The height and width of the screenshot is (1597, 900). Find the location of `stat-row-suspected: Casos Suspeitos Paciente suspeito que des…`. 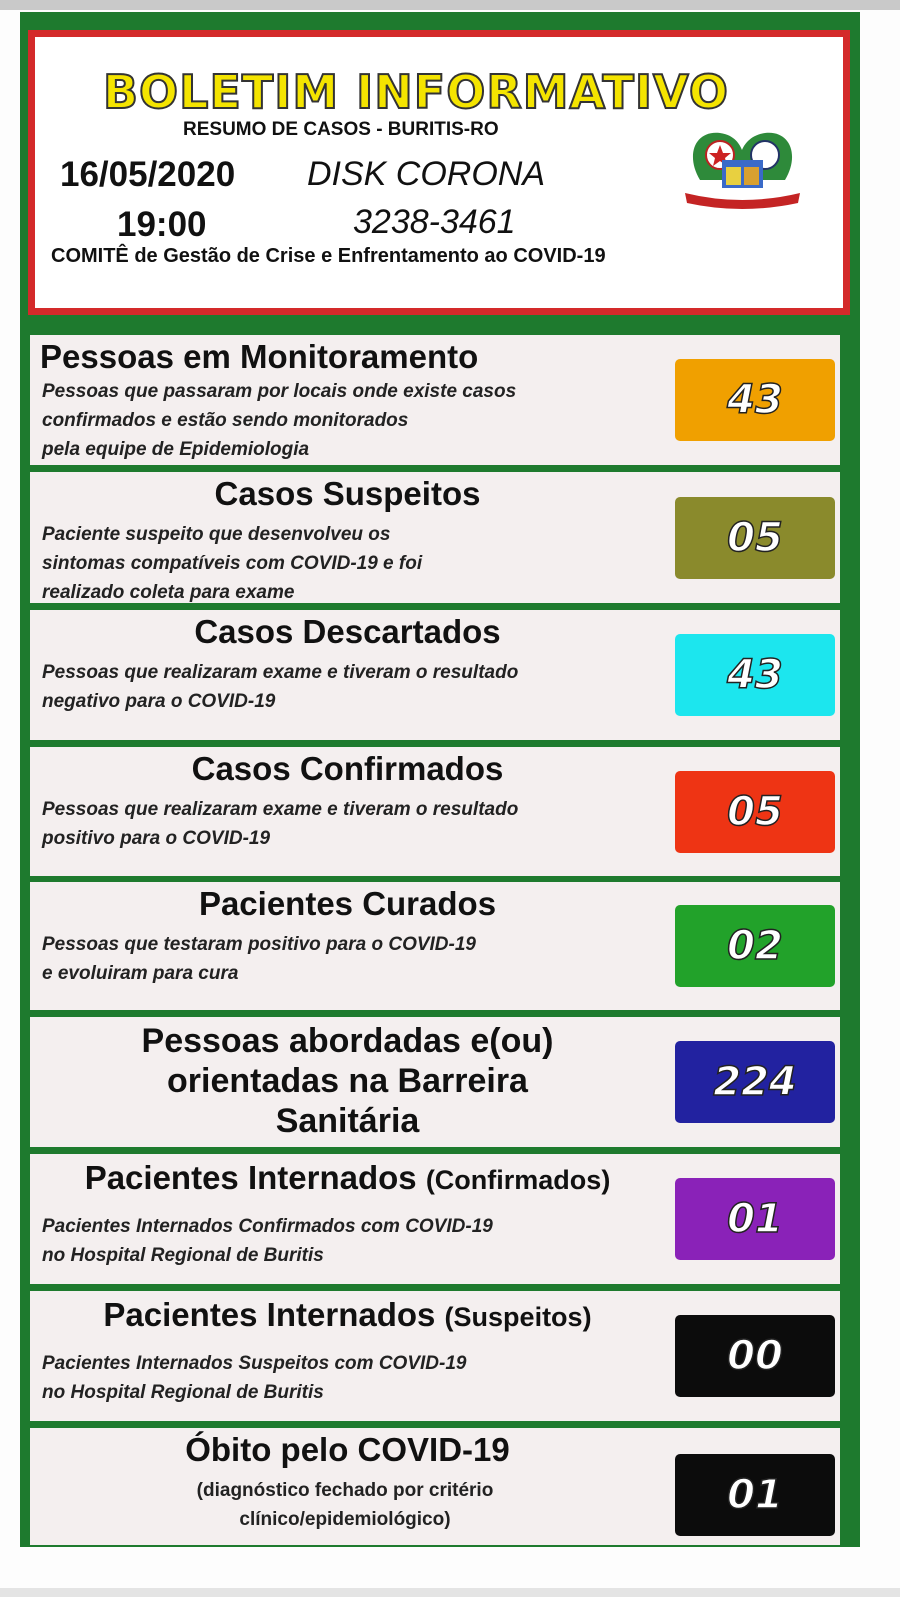

stat-row-suspected: Casos Suspeitos Paciente suspeito que des… is located at coordinates (435, 537).